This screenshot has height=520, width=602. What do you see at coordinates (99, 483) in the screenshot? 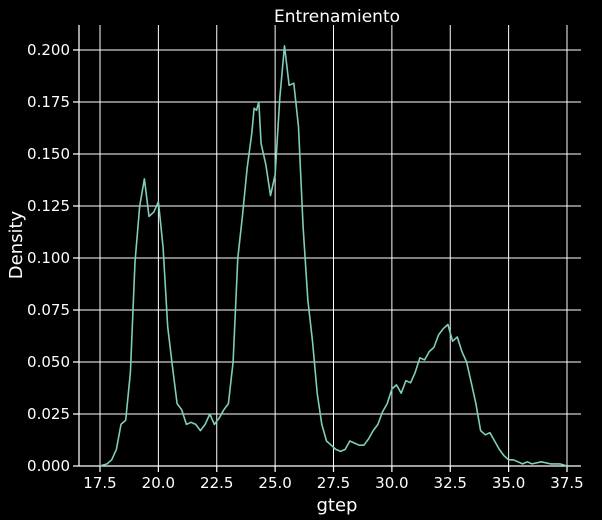
I see `x-tick-label: 17.5` at bounding box center [99, 483].